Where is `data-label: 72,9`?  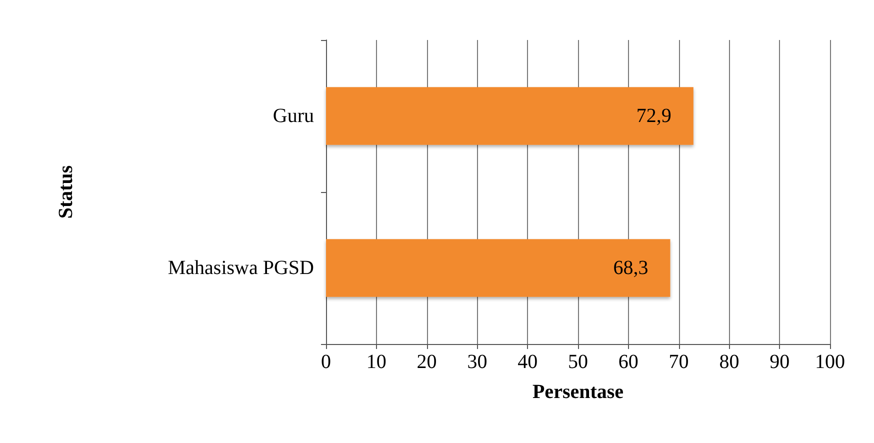 data-label: 72,9 is located at coordinates (654, 116).